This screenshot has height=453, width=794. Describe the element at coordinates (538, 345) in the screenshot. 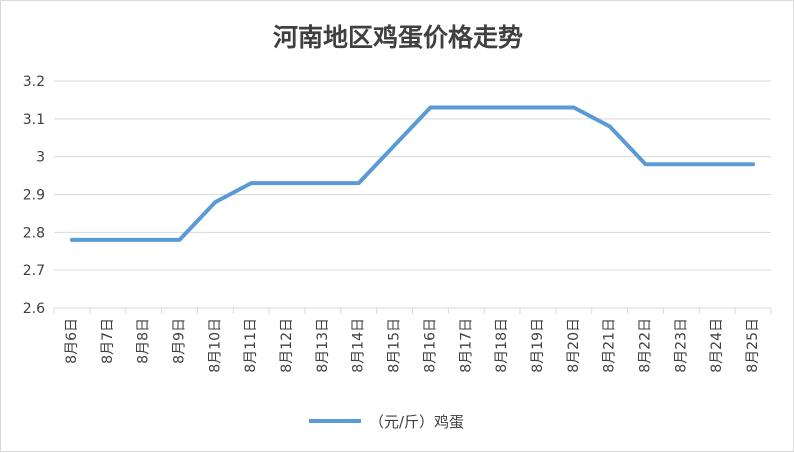

I see `x-tick-label: 8月19日` at that location.